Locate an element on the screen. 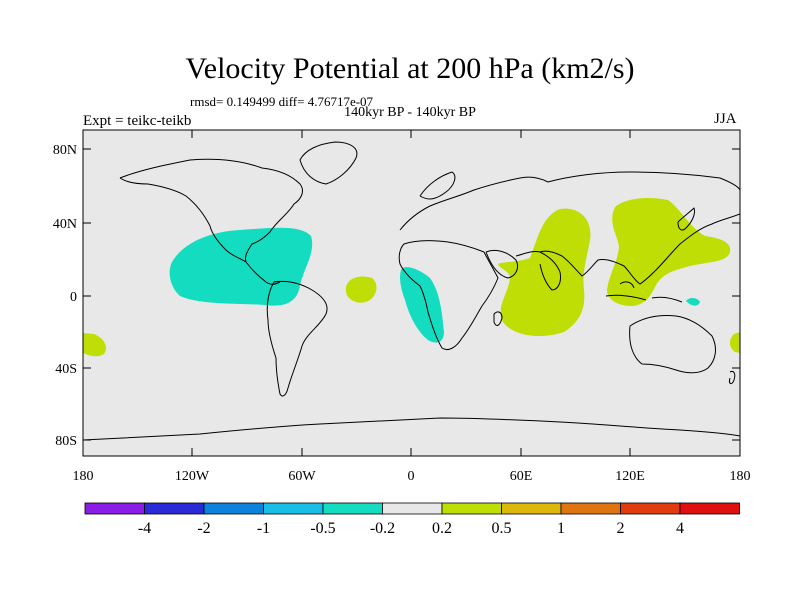 The width and height of the screenshot is (800, 600). negative-anomaly-regions is located at coordinates (434, 285).